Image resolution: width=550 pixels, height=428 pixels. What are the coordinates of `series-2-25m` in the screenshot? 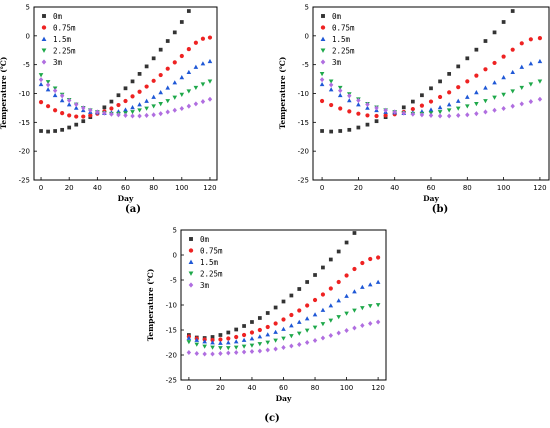 It's located at (283, 327).